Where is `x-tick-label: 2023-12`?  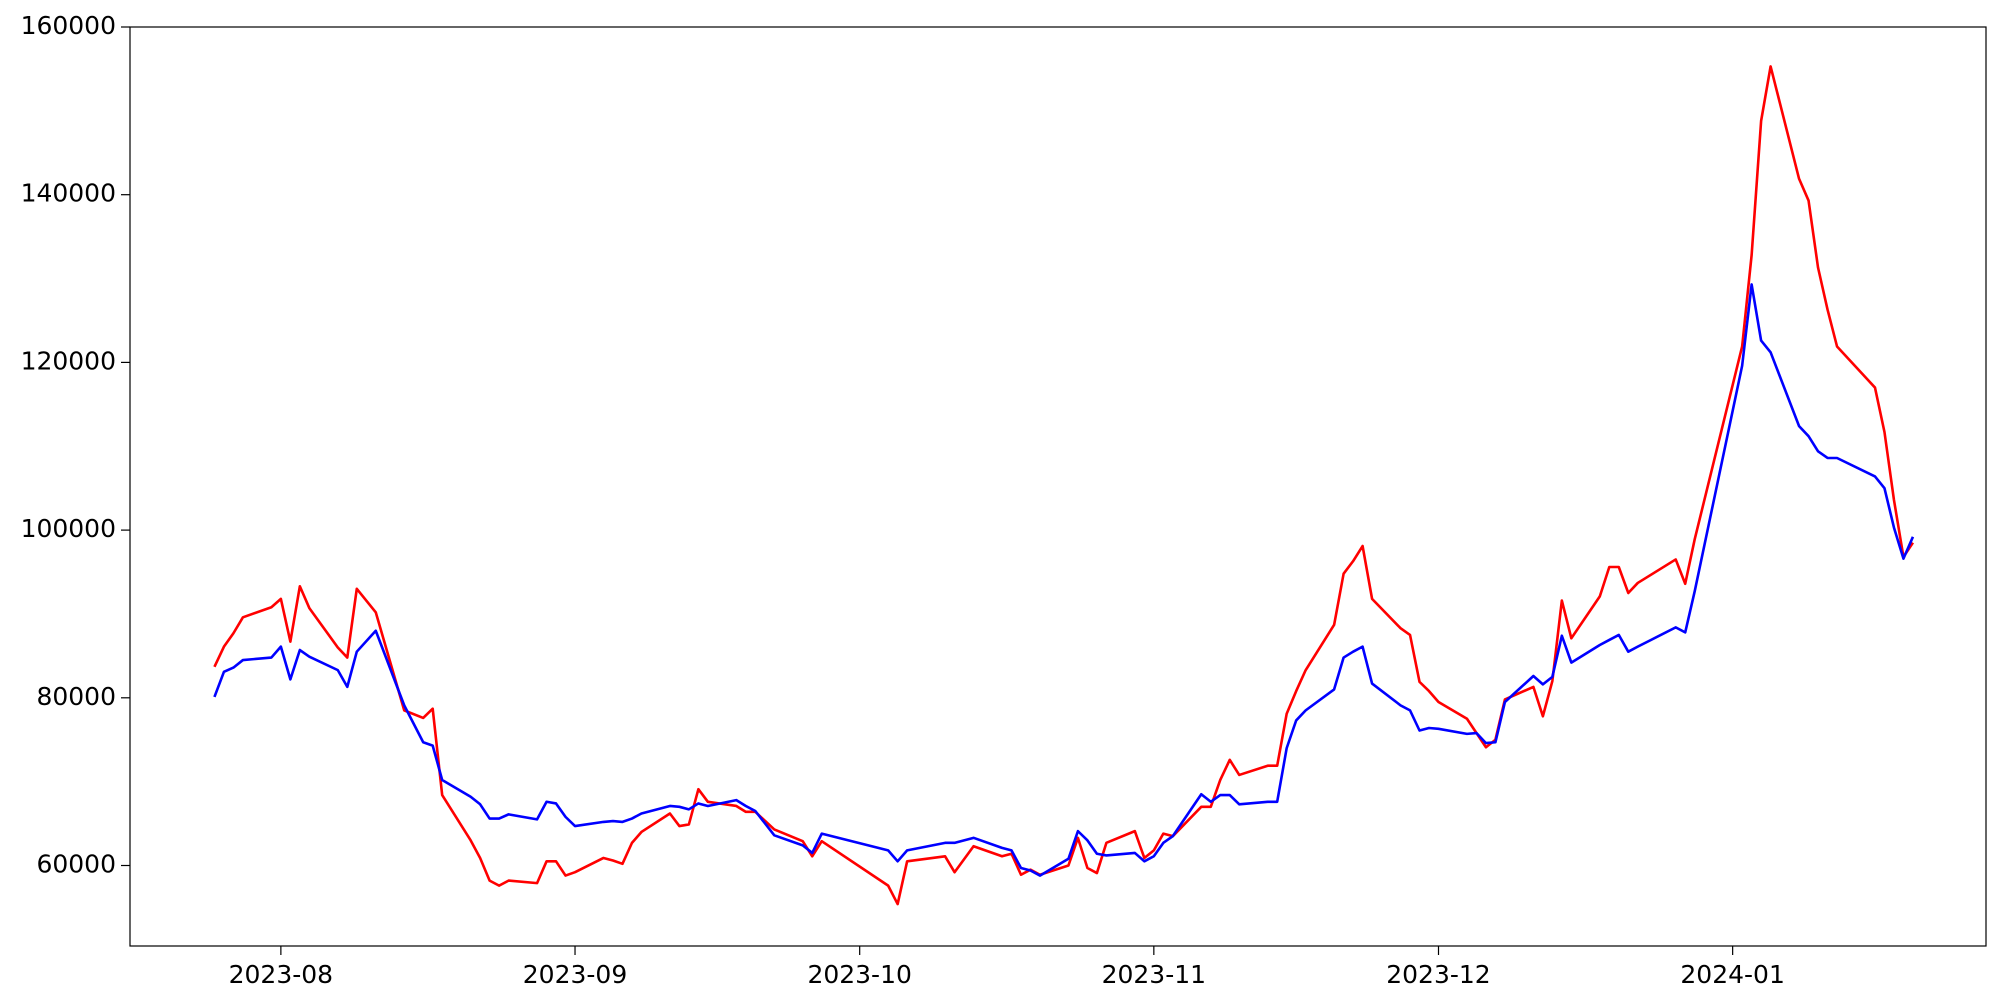
x-tick-label: 2023-12 is located at coordinates (1438, 974).